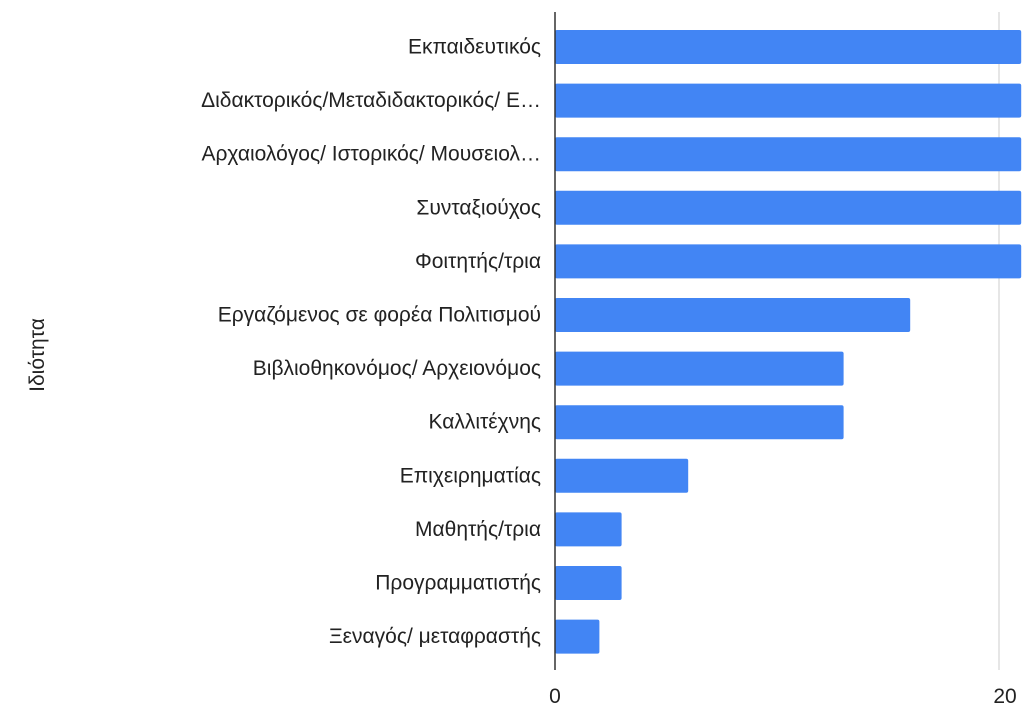  I want to click on category-label-4: Φοιτητής/τρια, so click(478, 261).